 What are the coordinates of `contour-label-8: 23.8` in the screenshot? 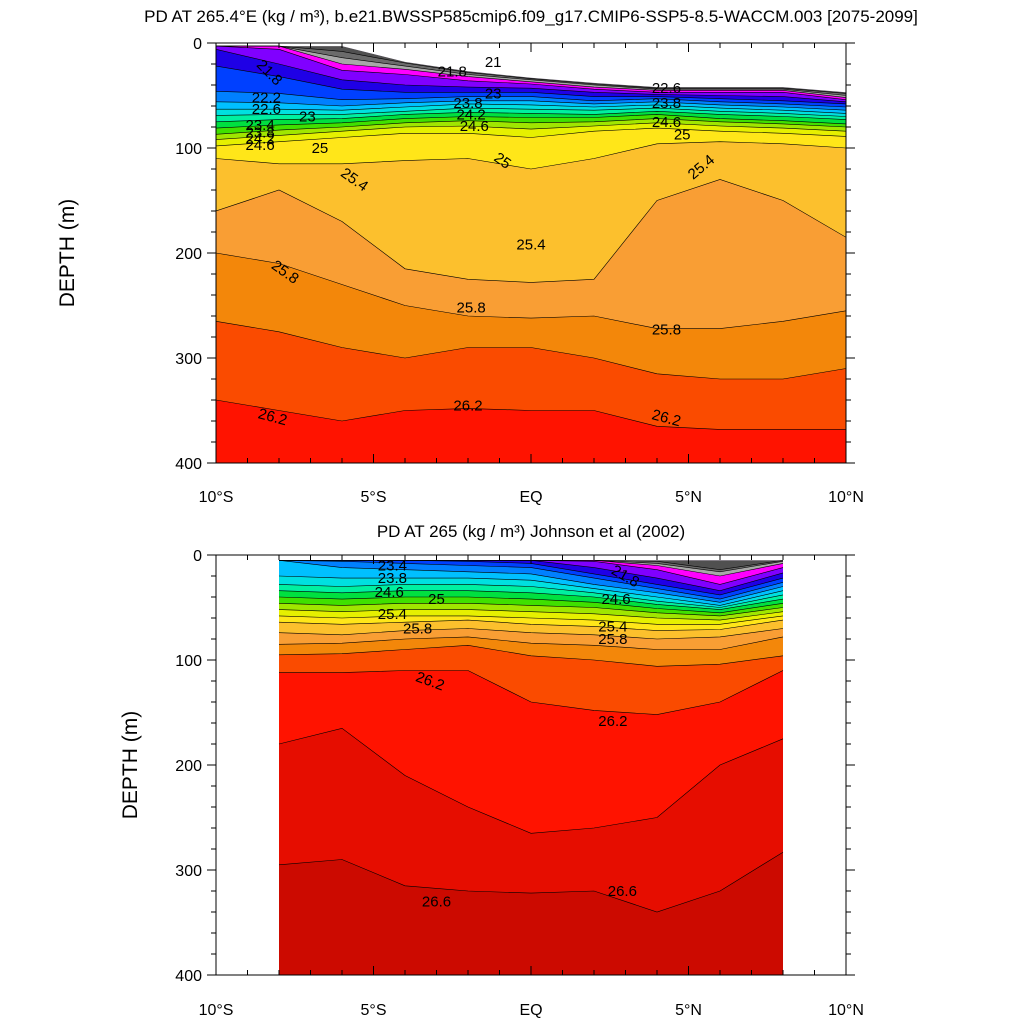 It's located at (259, 132).